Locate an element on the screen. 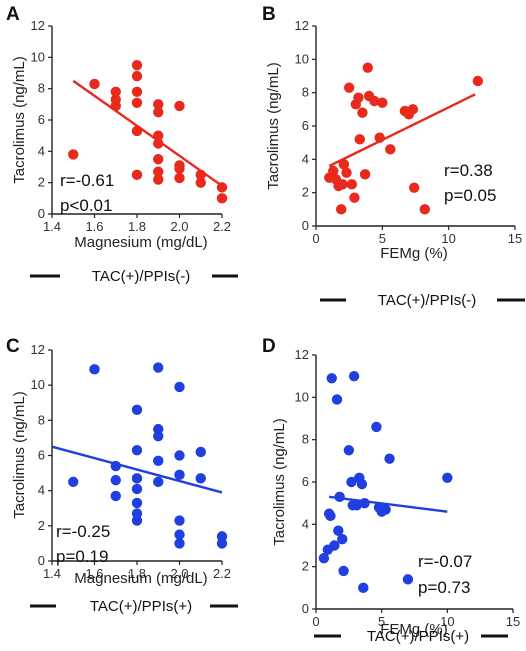 The height and width of the screenshot is (651, 526). x-axis-label: FEMg (%) is located at coordinates (414, 253).